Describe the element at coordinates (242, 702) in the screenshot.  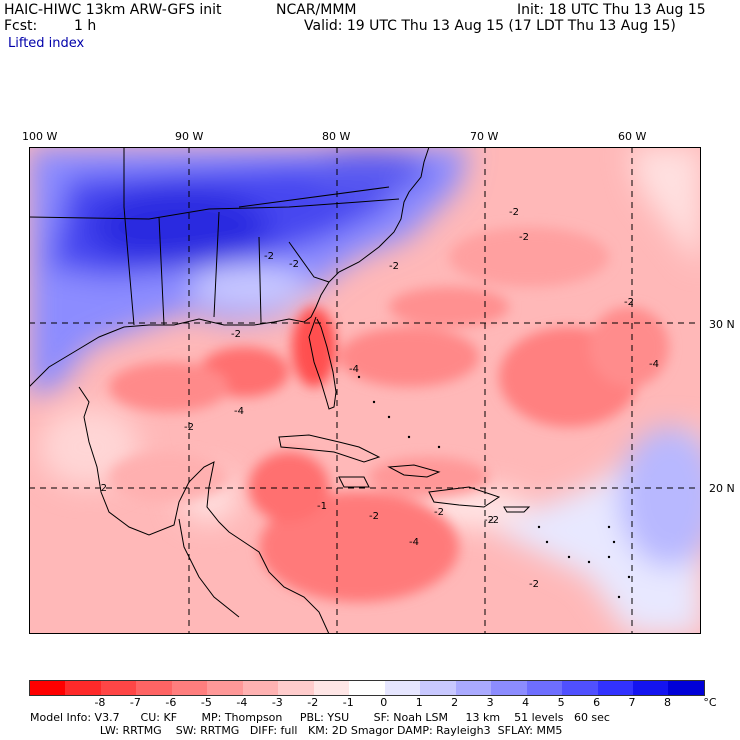
I see `colorbar-tick-label: -4` at that location.